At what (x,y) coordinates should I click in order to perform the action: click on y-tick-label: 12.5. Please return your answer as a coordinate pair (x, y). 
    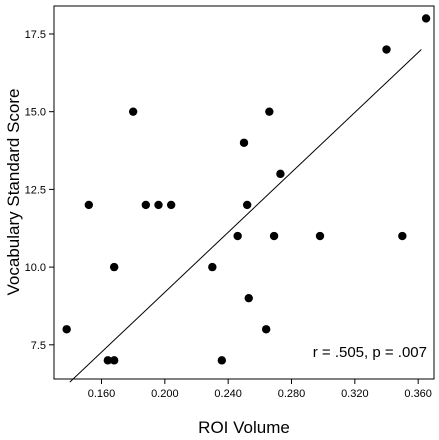
    Looking at the image, I should click on (35, 190).